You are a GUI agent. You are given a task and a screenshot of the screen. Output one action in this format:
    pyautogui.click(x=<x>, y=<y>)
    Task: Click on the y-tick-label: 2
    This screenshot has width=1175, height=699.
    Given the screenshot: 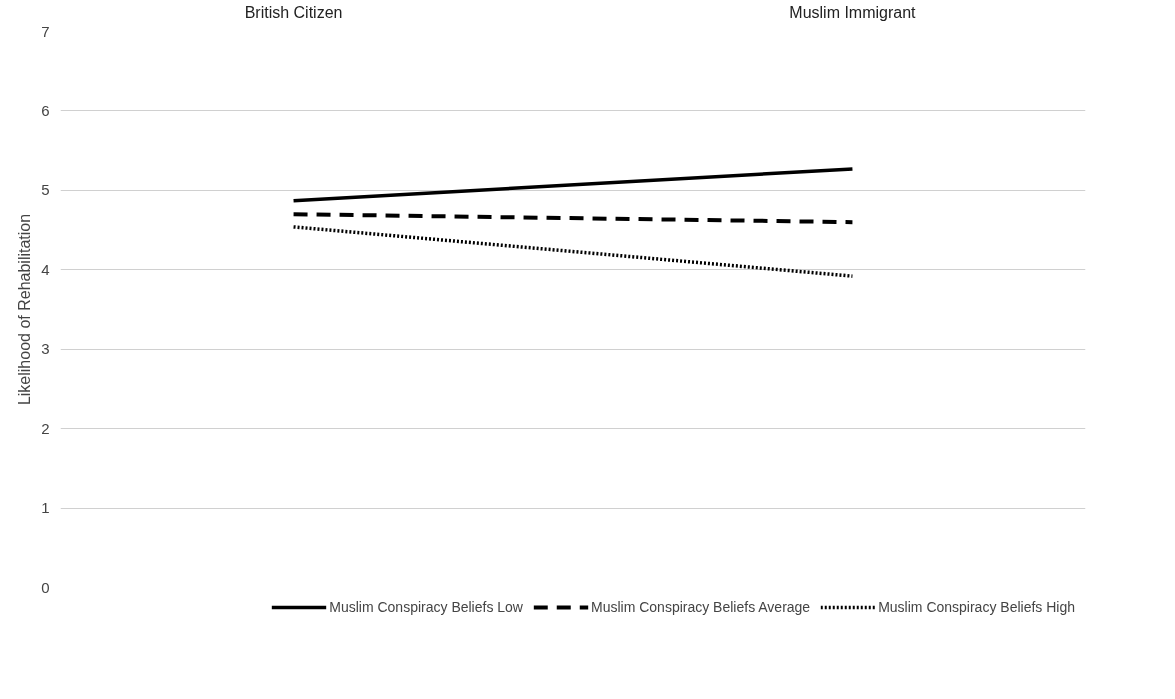 What is the action you would take?
    pyautogui.click(x=45, y=428)
    